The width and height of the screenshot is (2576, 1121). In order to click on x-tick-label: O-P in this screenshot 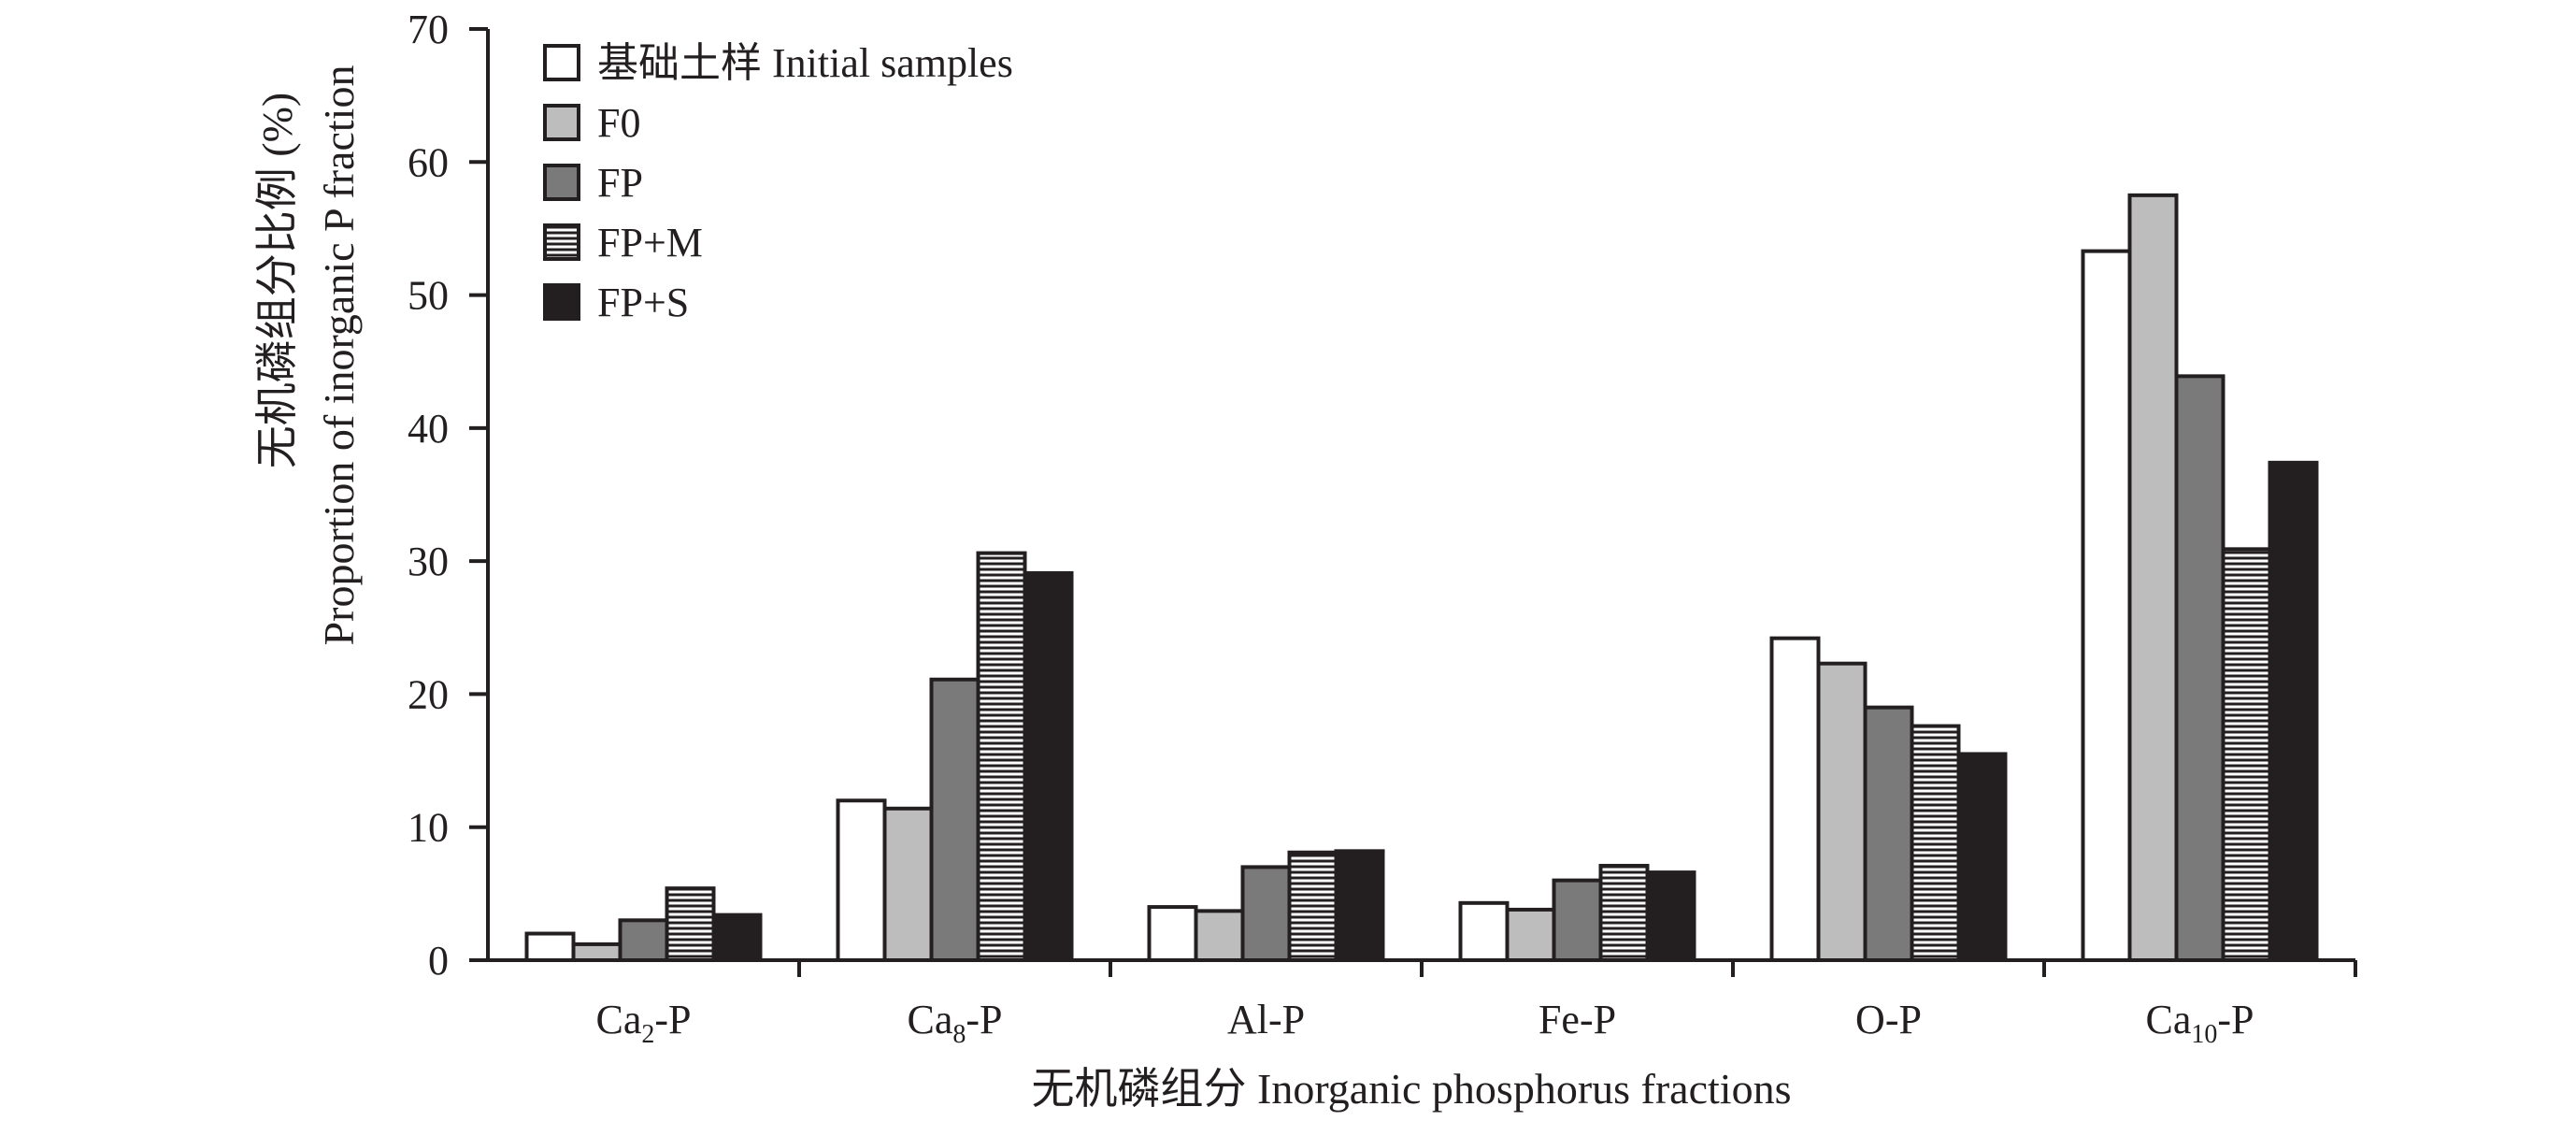, I will do `click(1888, 1019)`.